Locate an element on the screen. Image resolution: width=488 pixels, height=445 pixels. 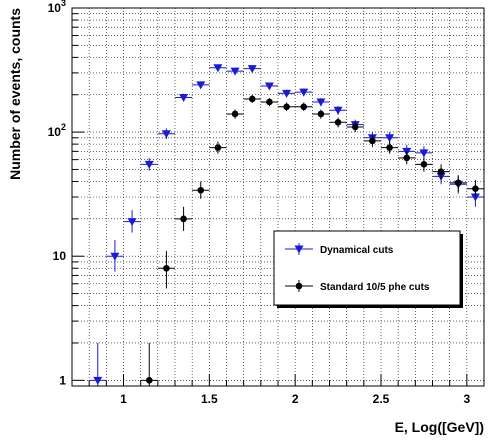
legend-standard-label: Standard 10/5 phe cuts is located at coordinates (375, 287).